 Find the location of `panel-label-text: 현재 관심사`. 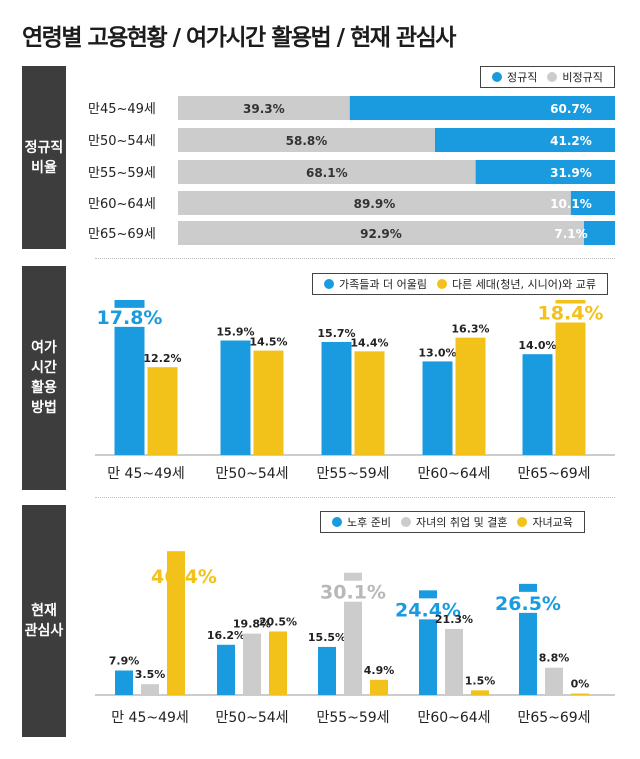

panel-label-text: 현재 관심사 is located at coordinates (44, 621).